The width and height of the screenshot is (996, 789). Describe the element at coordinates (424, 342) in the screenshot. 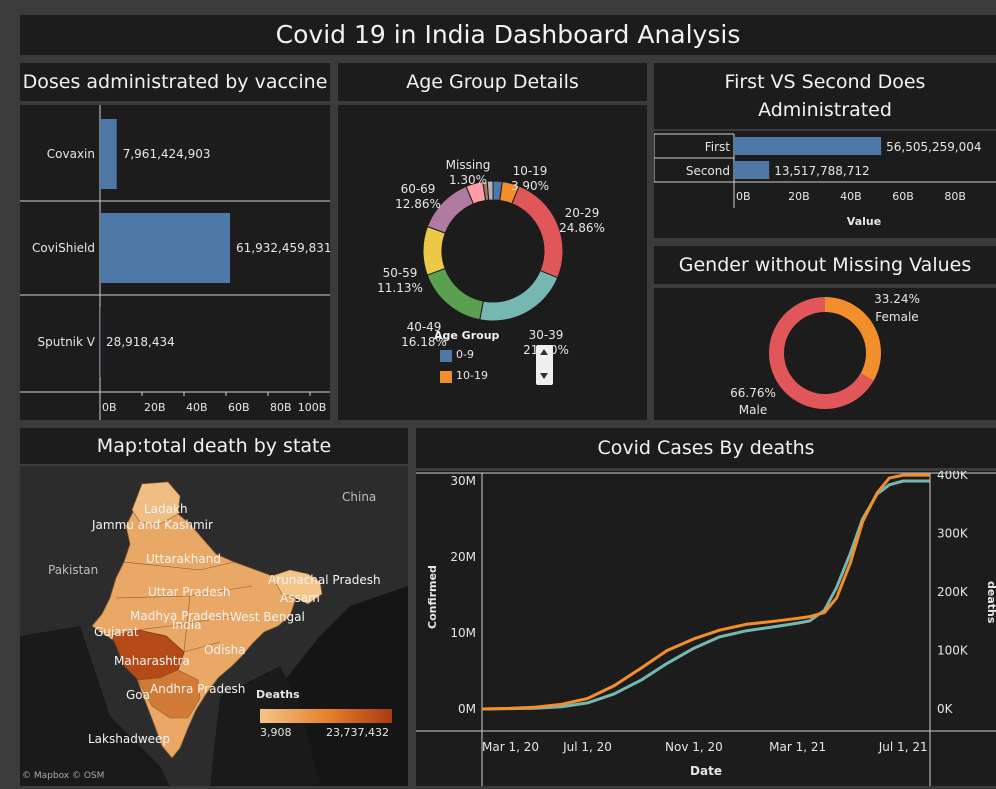

I see `slice-value-label: 16.18%` at that location.